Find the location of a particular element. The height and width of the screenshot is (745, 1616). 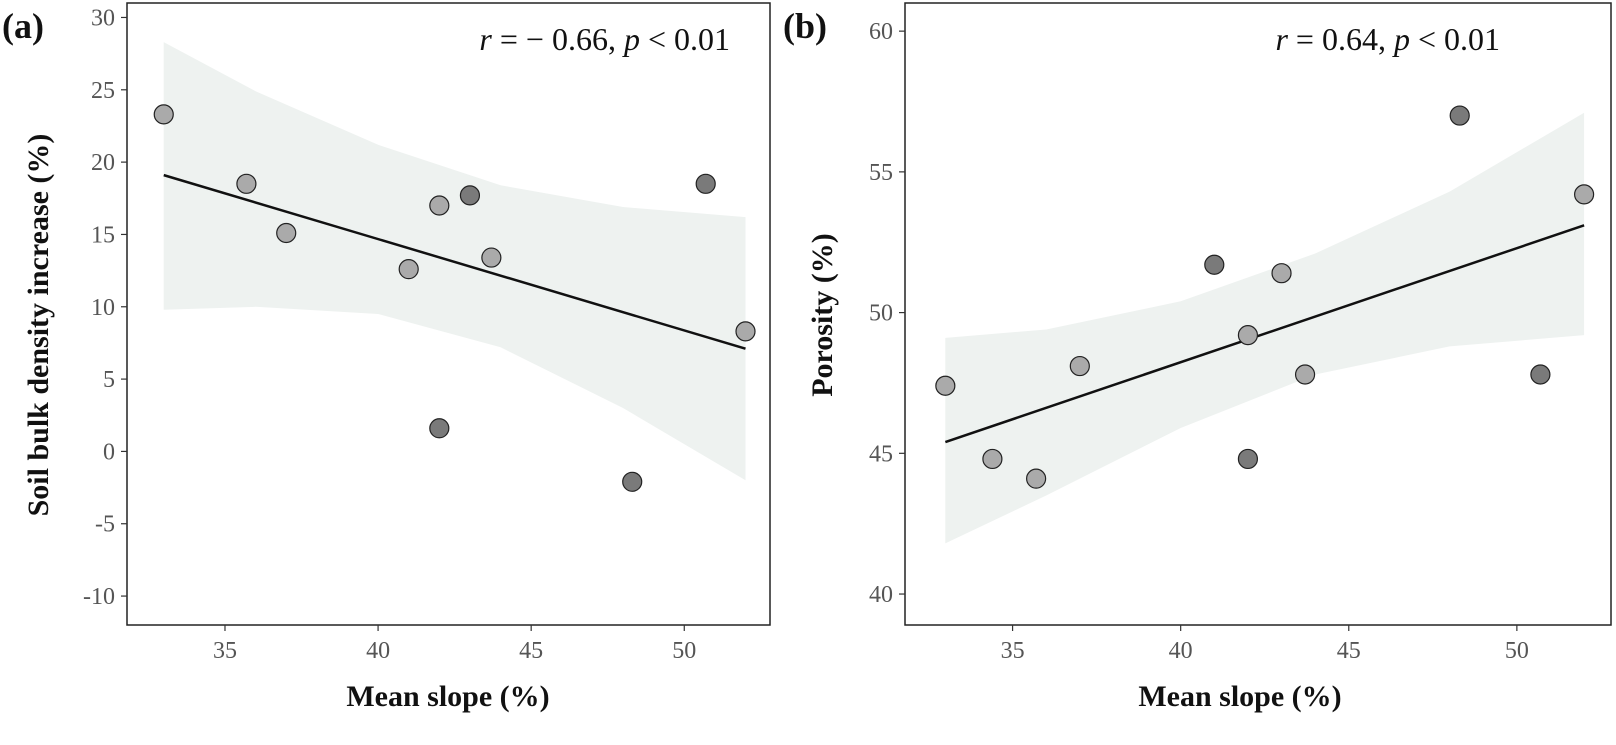

panel-b-x-ticks: 35 40 45 50 is located at coordinates (1265, 644).